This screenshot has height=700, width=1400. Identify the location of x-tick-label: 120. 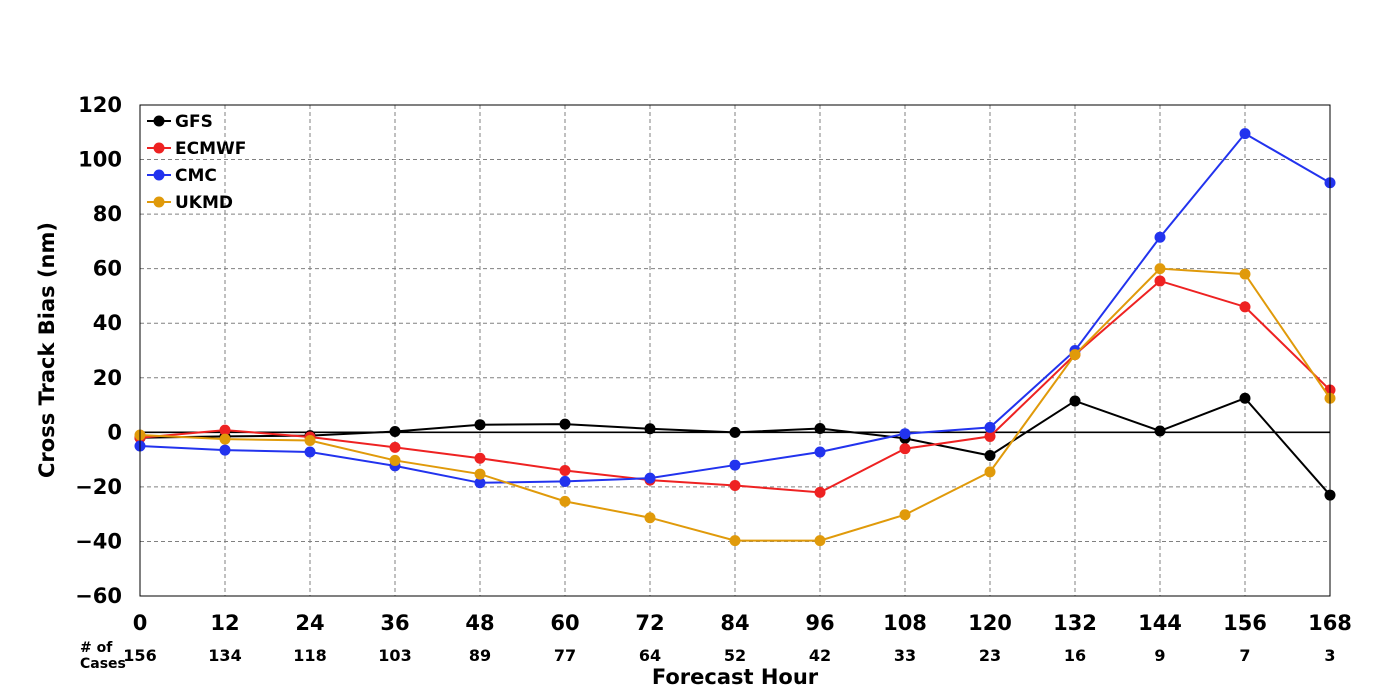
(990, 623).